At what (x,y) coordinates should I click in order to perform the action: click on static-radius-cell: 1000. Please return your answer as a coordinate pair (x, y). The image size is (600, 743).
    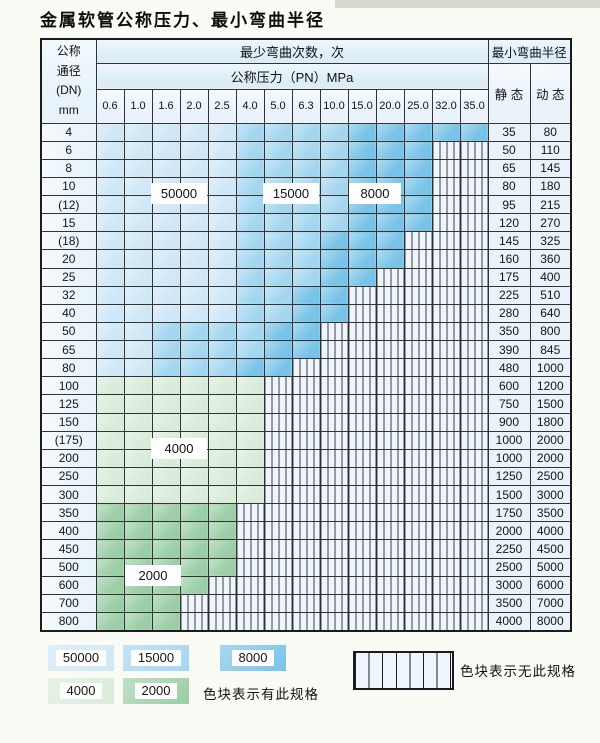
    Looking at the image, I should click on (509, 440).